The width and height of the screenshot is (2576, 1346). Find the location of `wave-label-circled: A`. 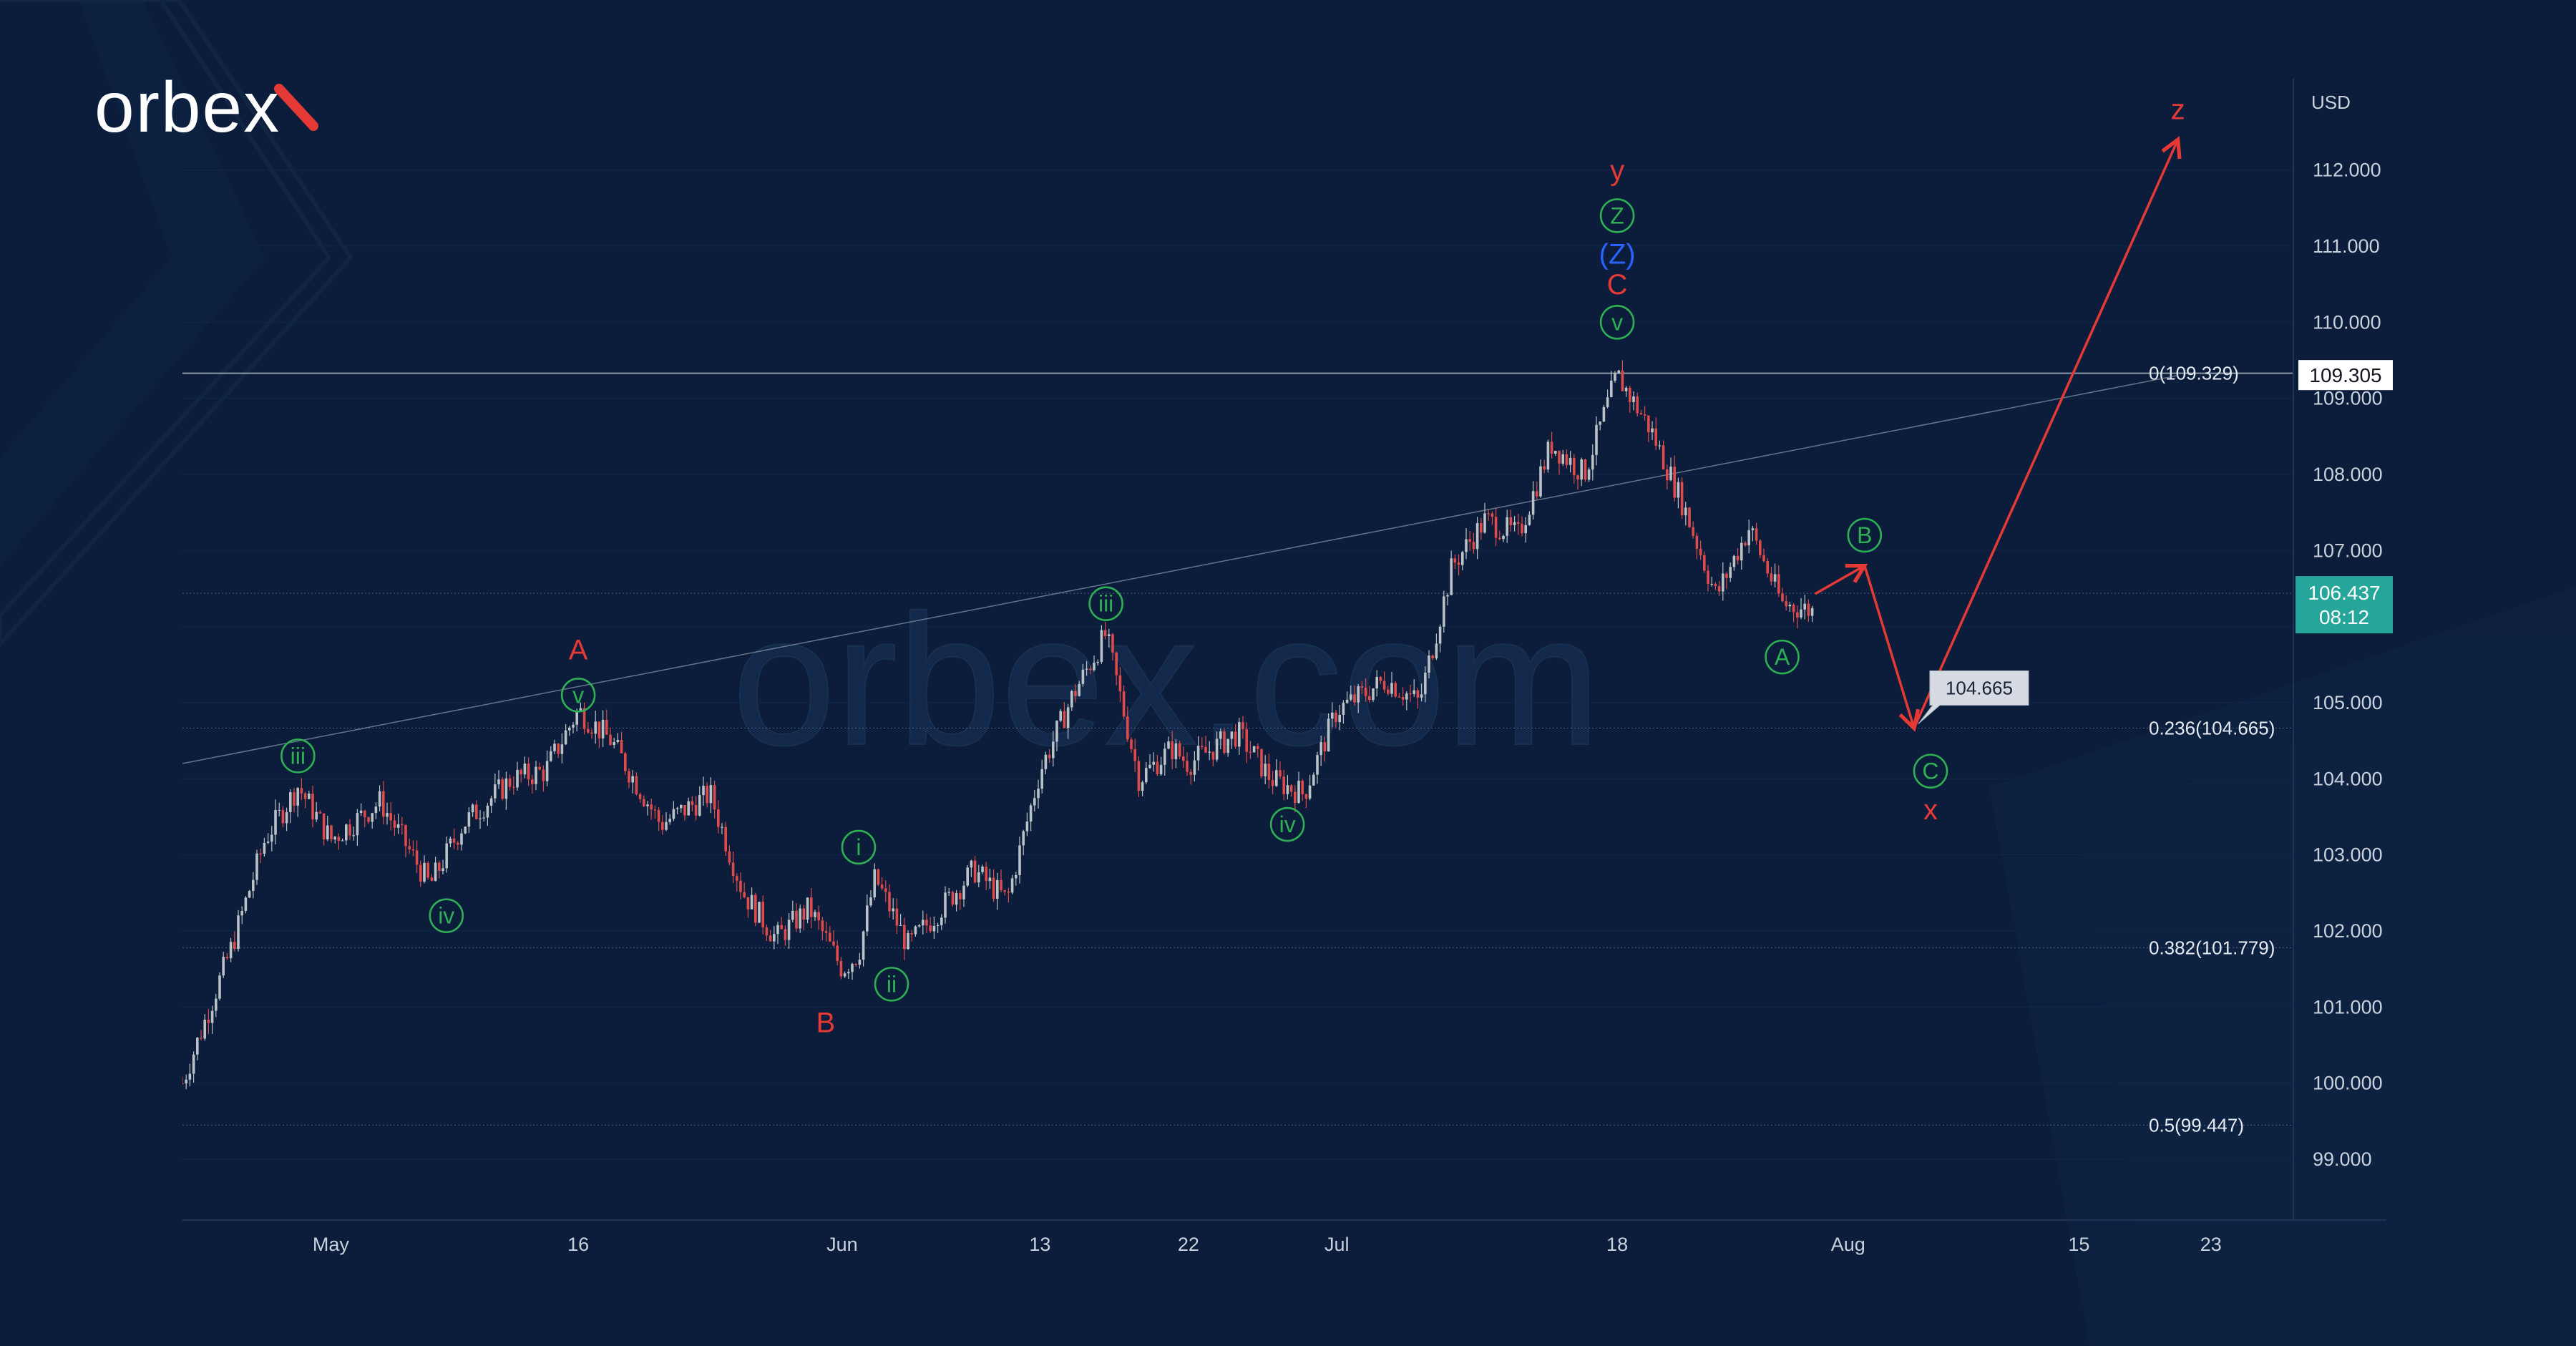

wave-label-circled: A is located at coordinates (1782, 657).